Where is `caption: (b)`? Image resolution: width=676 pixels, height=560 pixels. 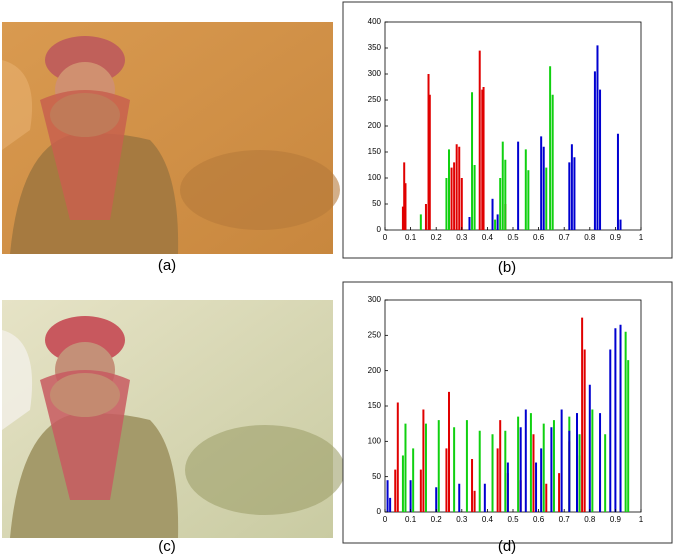 caption: (b) is located at coordinates (507, 267).